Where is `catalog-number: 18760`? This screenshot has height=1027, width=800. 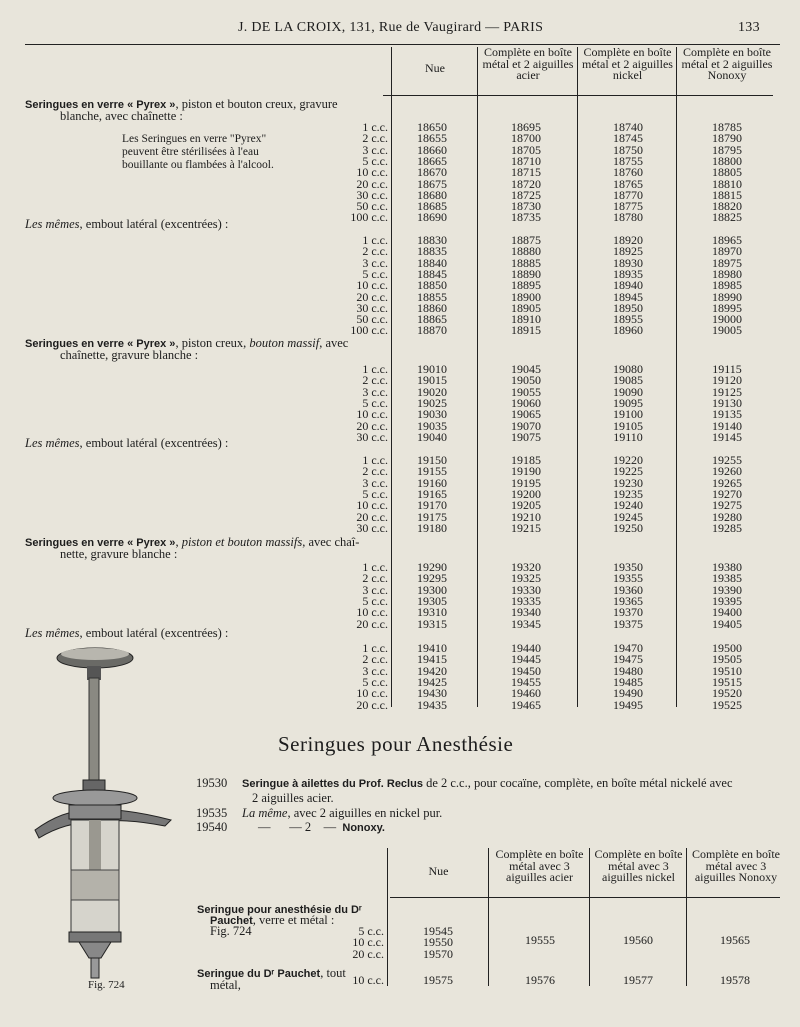 catalog-number: 18760 is located at coordinates (628, 172).